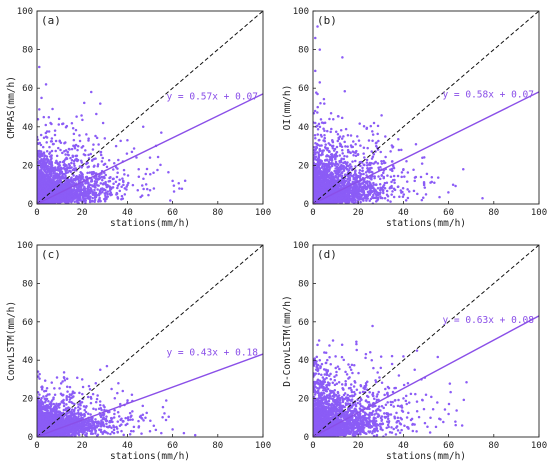  What do you see at coordinates (25, 12) in the screenshot?
I see `y-tick-label: 100` at bounding box center [25, 12].